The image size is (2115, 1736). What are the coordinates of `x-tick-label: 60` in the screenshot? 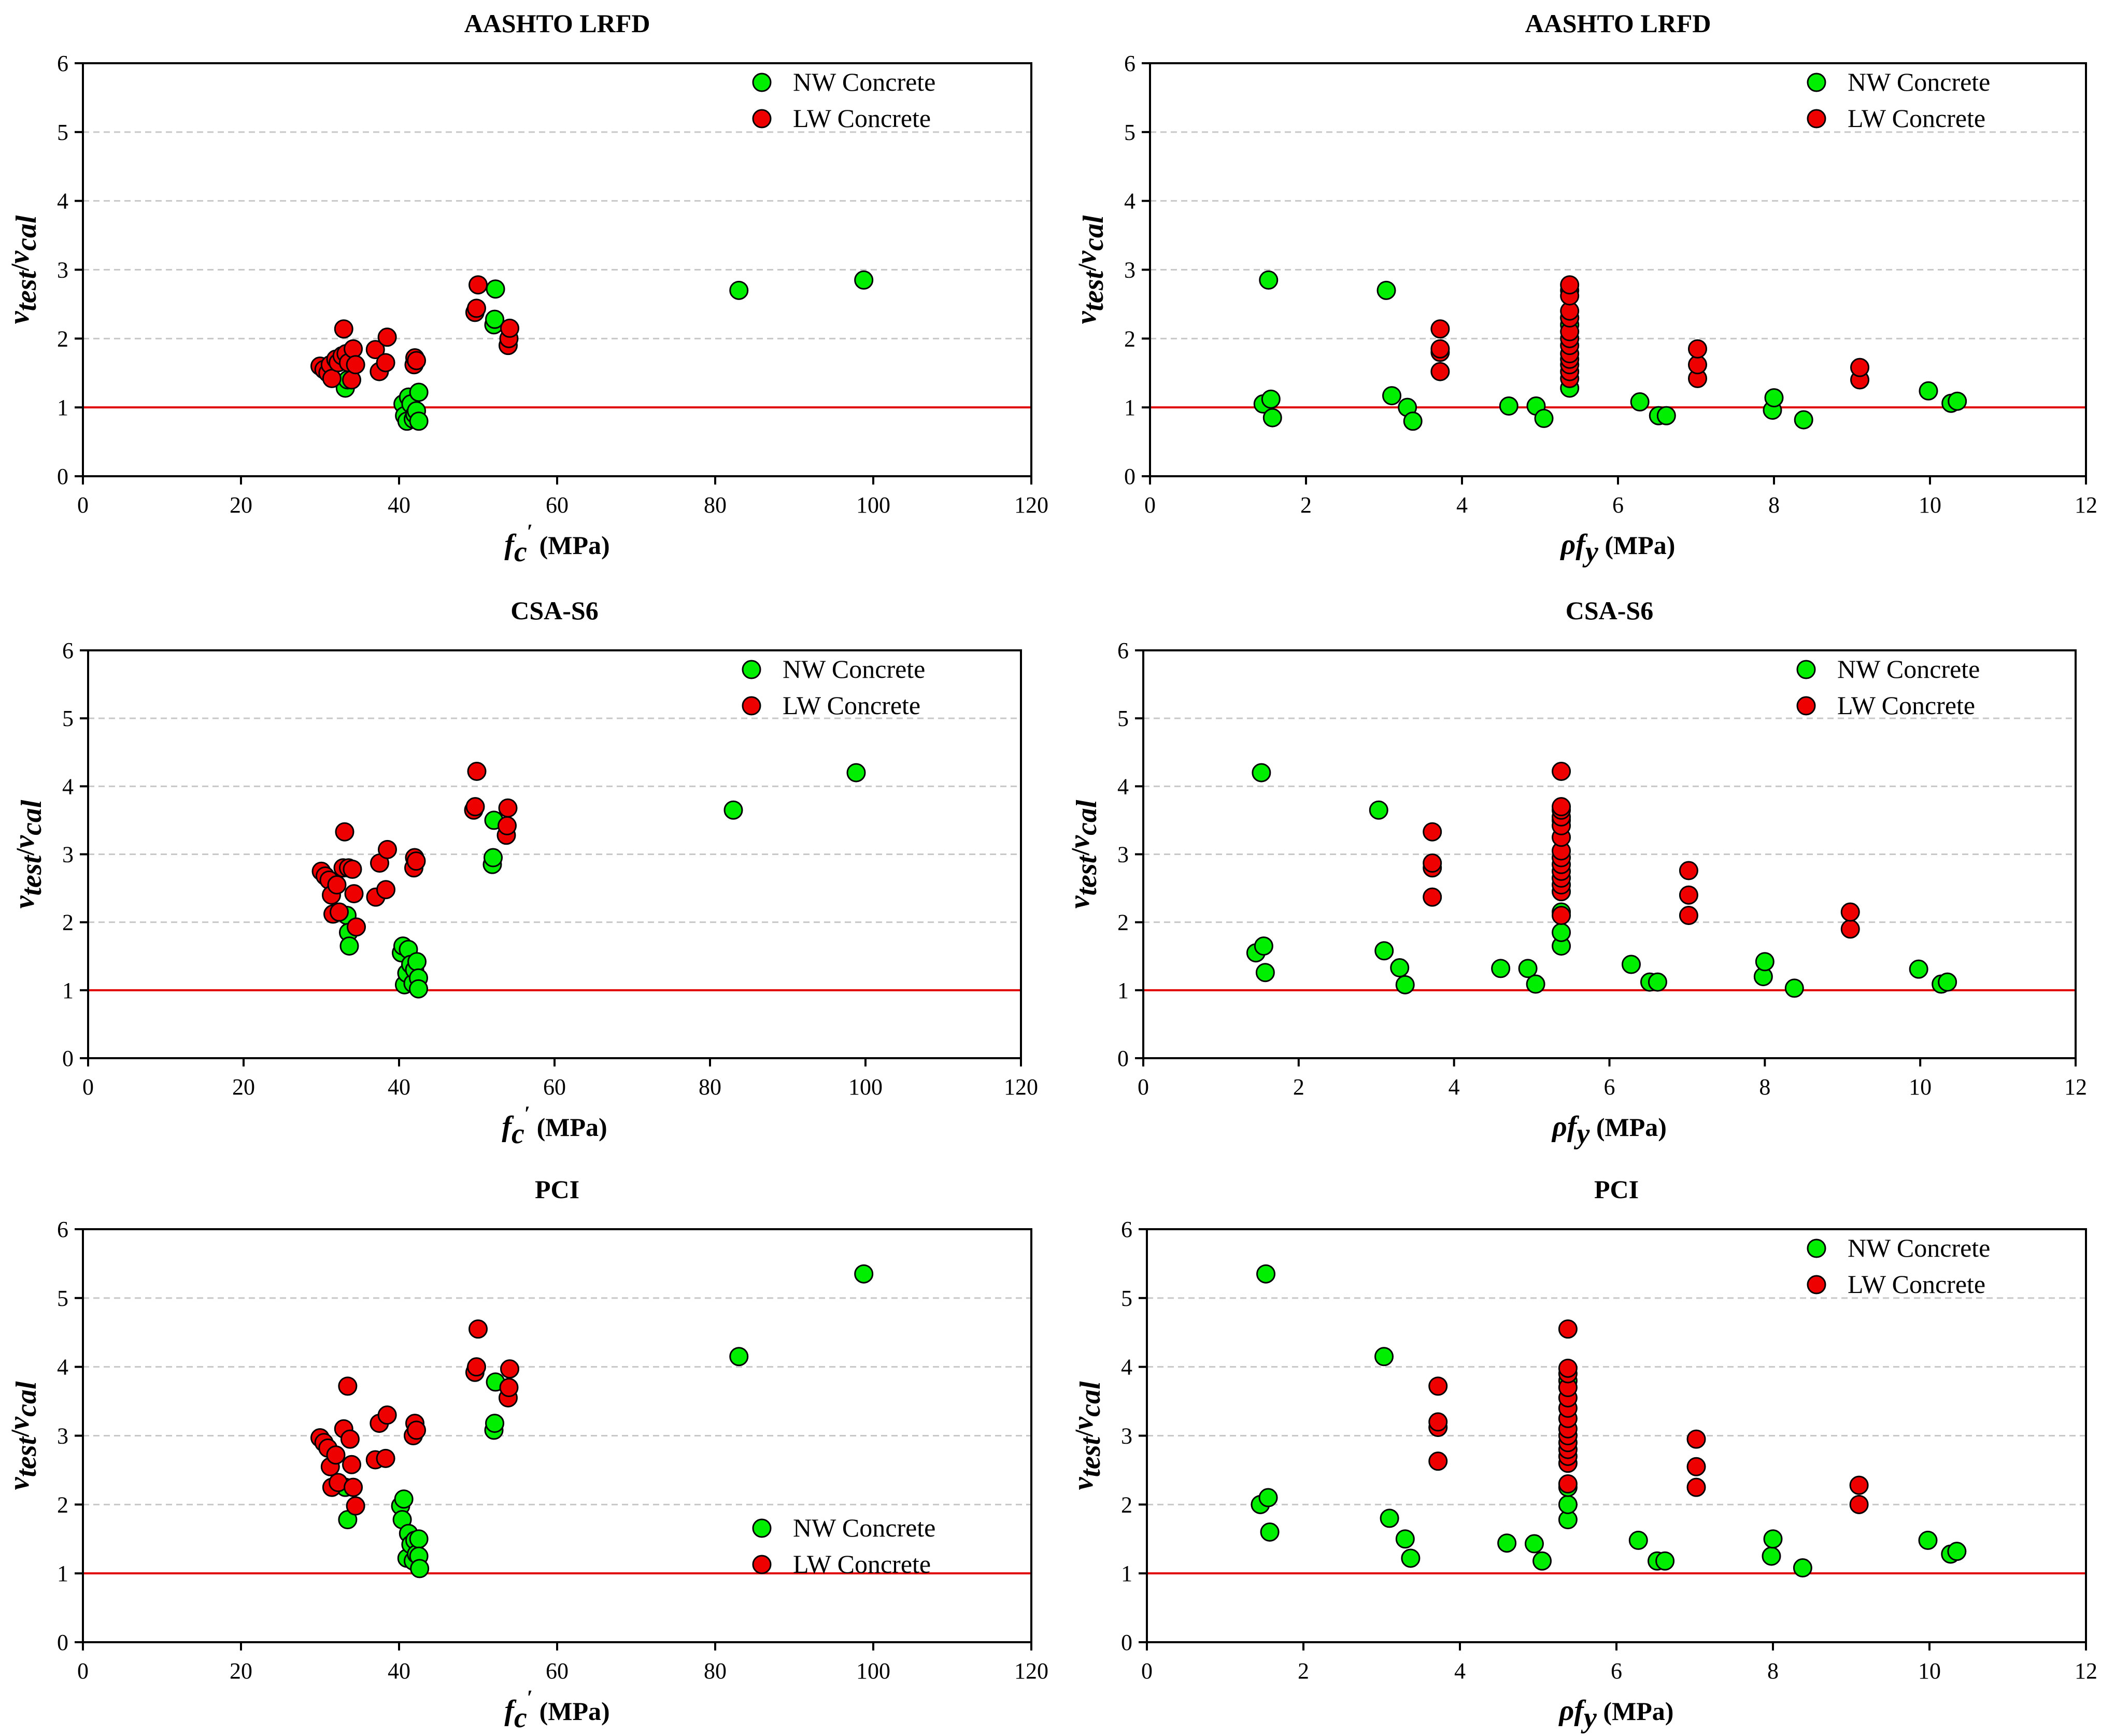 It's located at (554, 1087).